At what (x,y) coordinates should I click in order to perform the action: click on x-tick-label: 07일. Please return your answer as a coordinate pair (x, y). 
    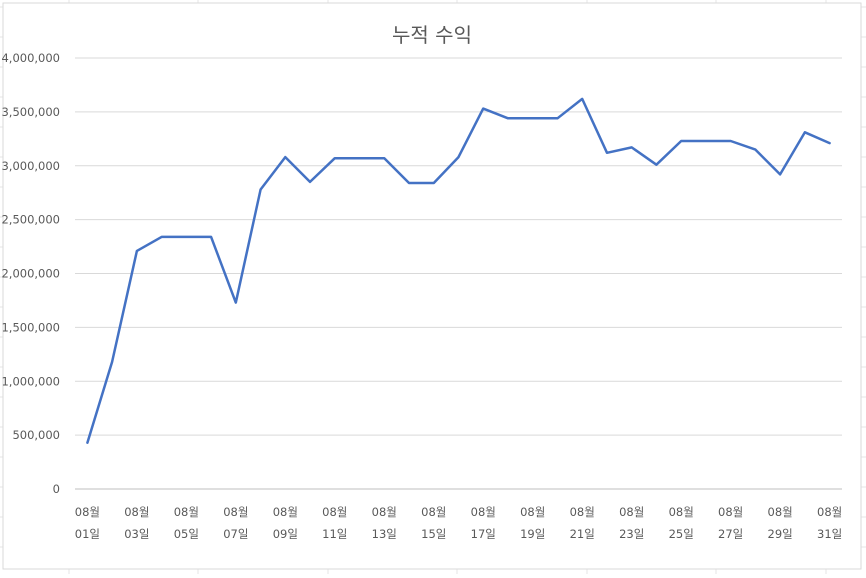
    Looking at the image, I should click on (235, 534).